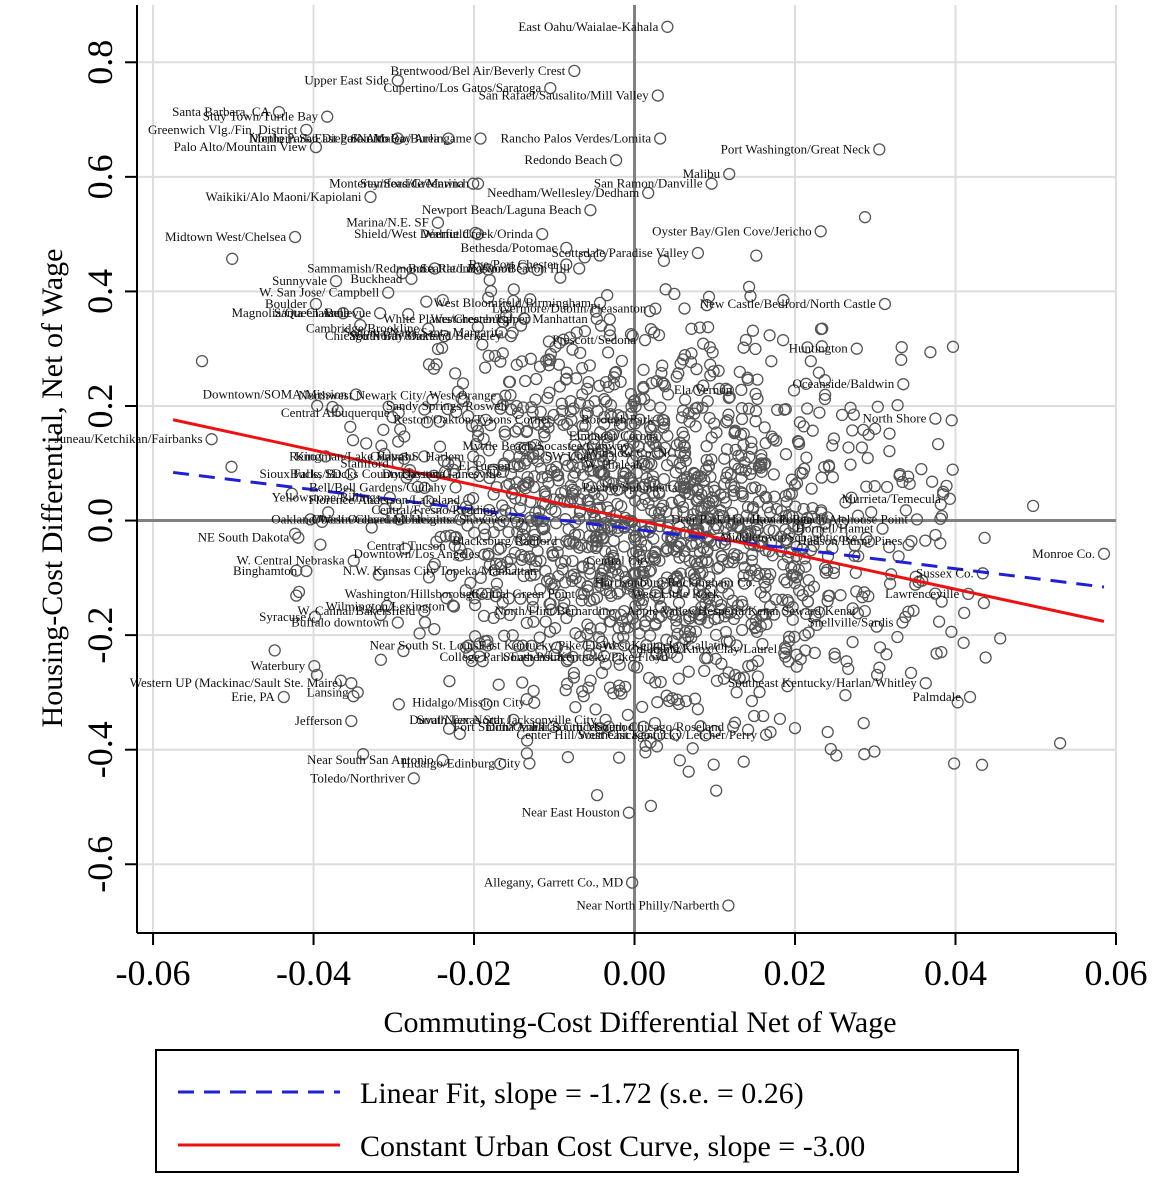  Describe the element at coordinates (52, 488) in the screenshot. I see `y-axis-title: Housing-Cost Differential, Net of Wage` at that location.